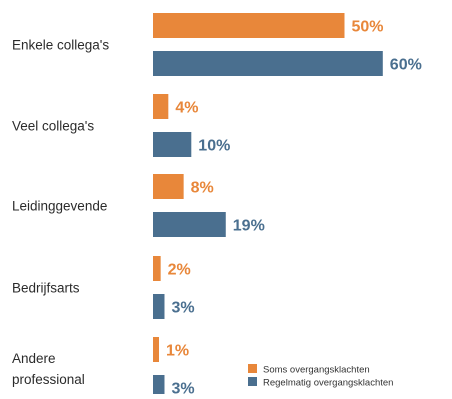  I want to click on category-label: Leidinggevende, so click(59, 206).